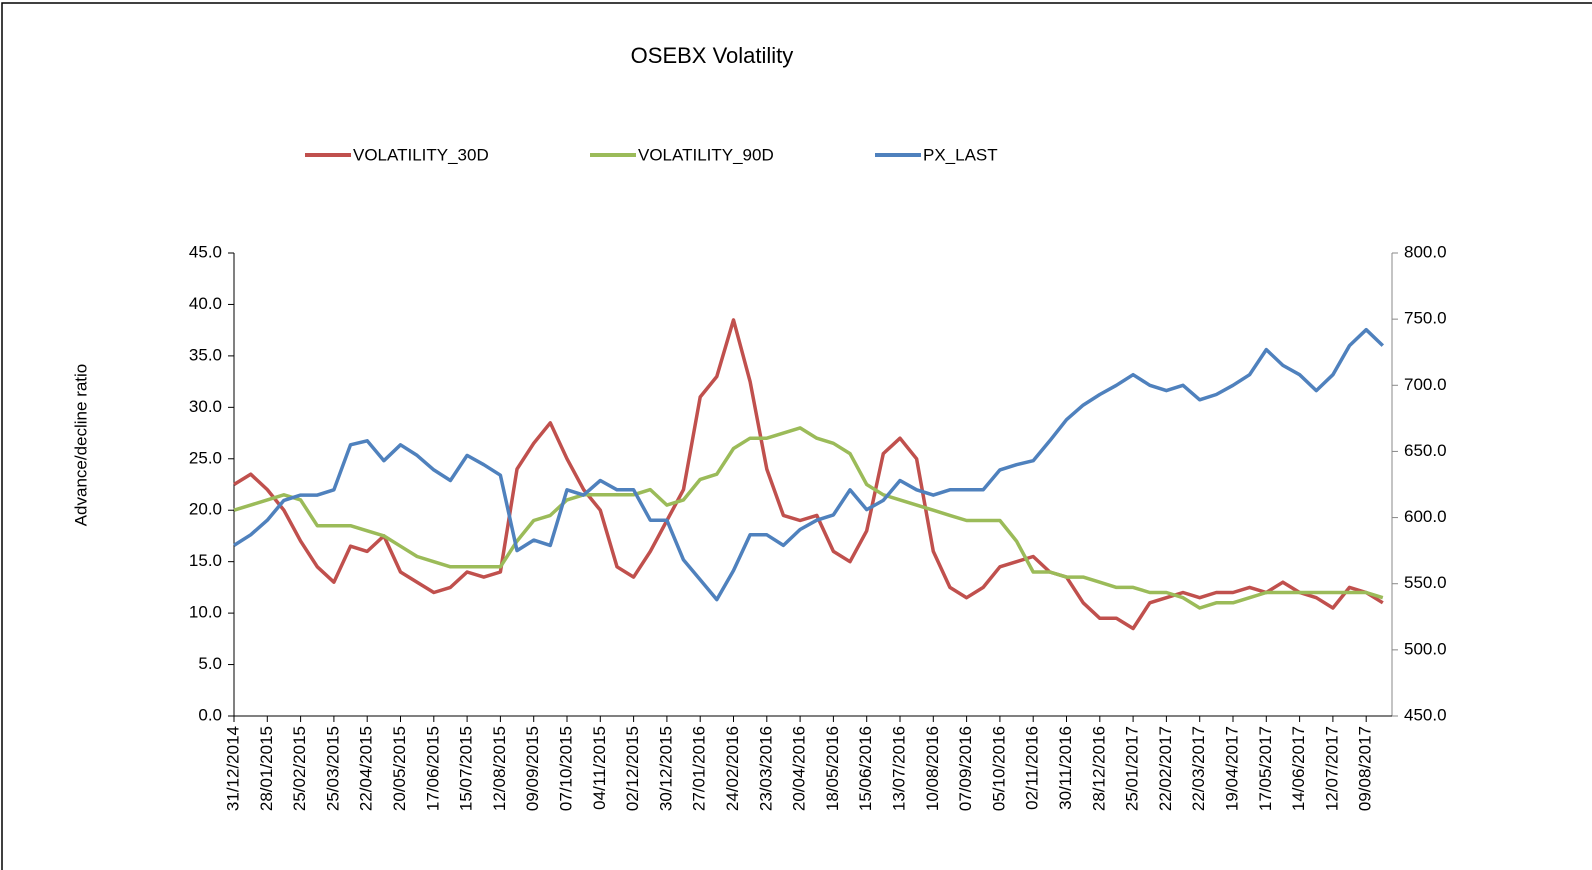 The image size is (1592, 870). What do you see at coordinates (1065, 768) in the screenshot?
I see `x-tick-label: 30/11/2016` at bounding box center [1065, 768].